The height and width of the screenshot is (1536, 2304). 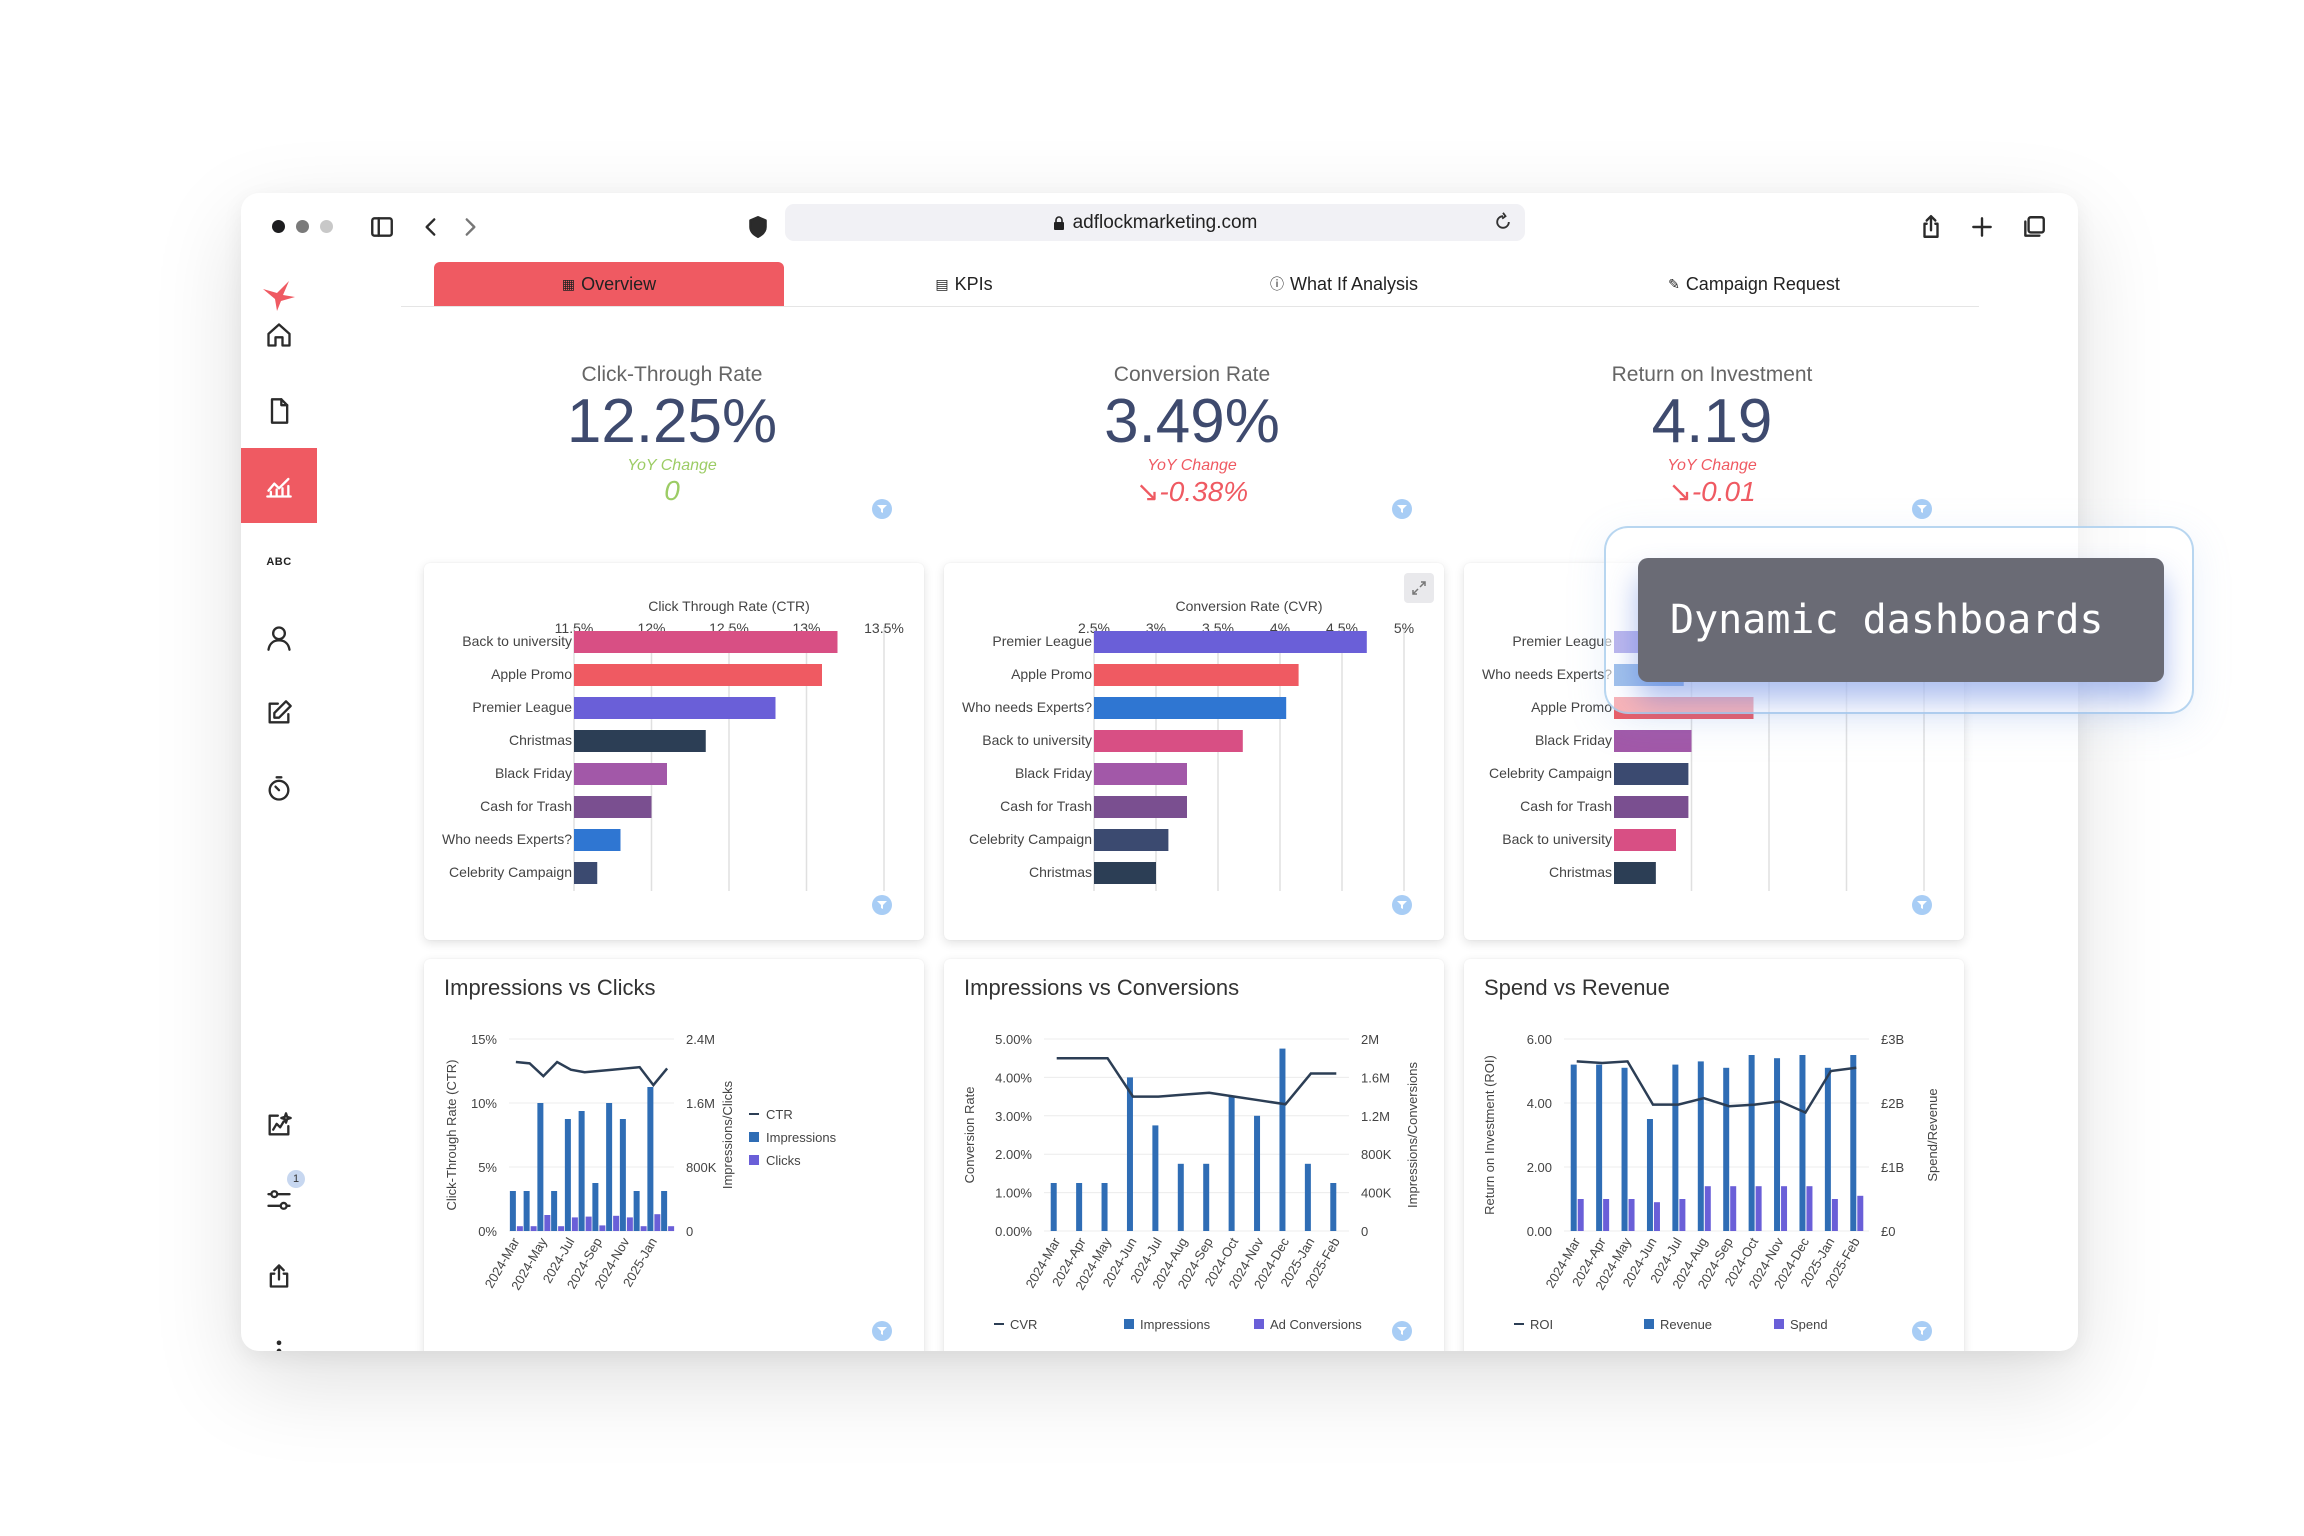 What do you see at coordinates (1892, 1039) in the screenshot?
I see `y2-tick-label: £3B` at bounding box center [1892, 1039].